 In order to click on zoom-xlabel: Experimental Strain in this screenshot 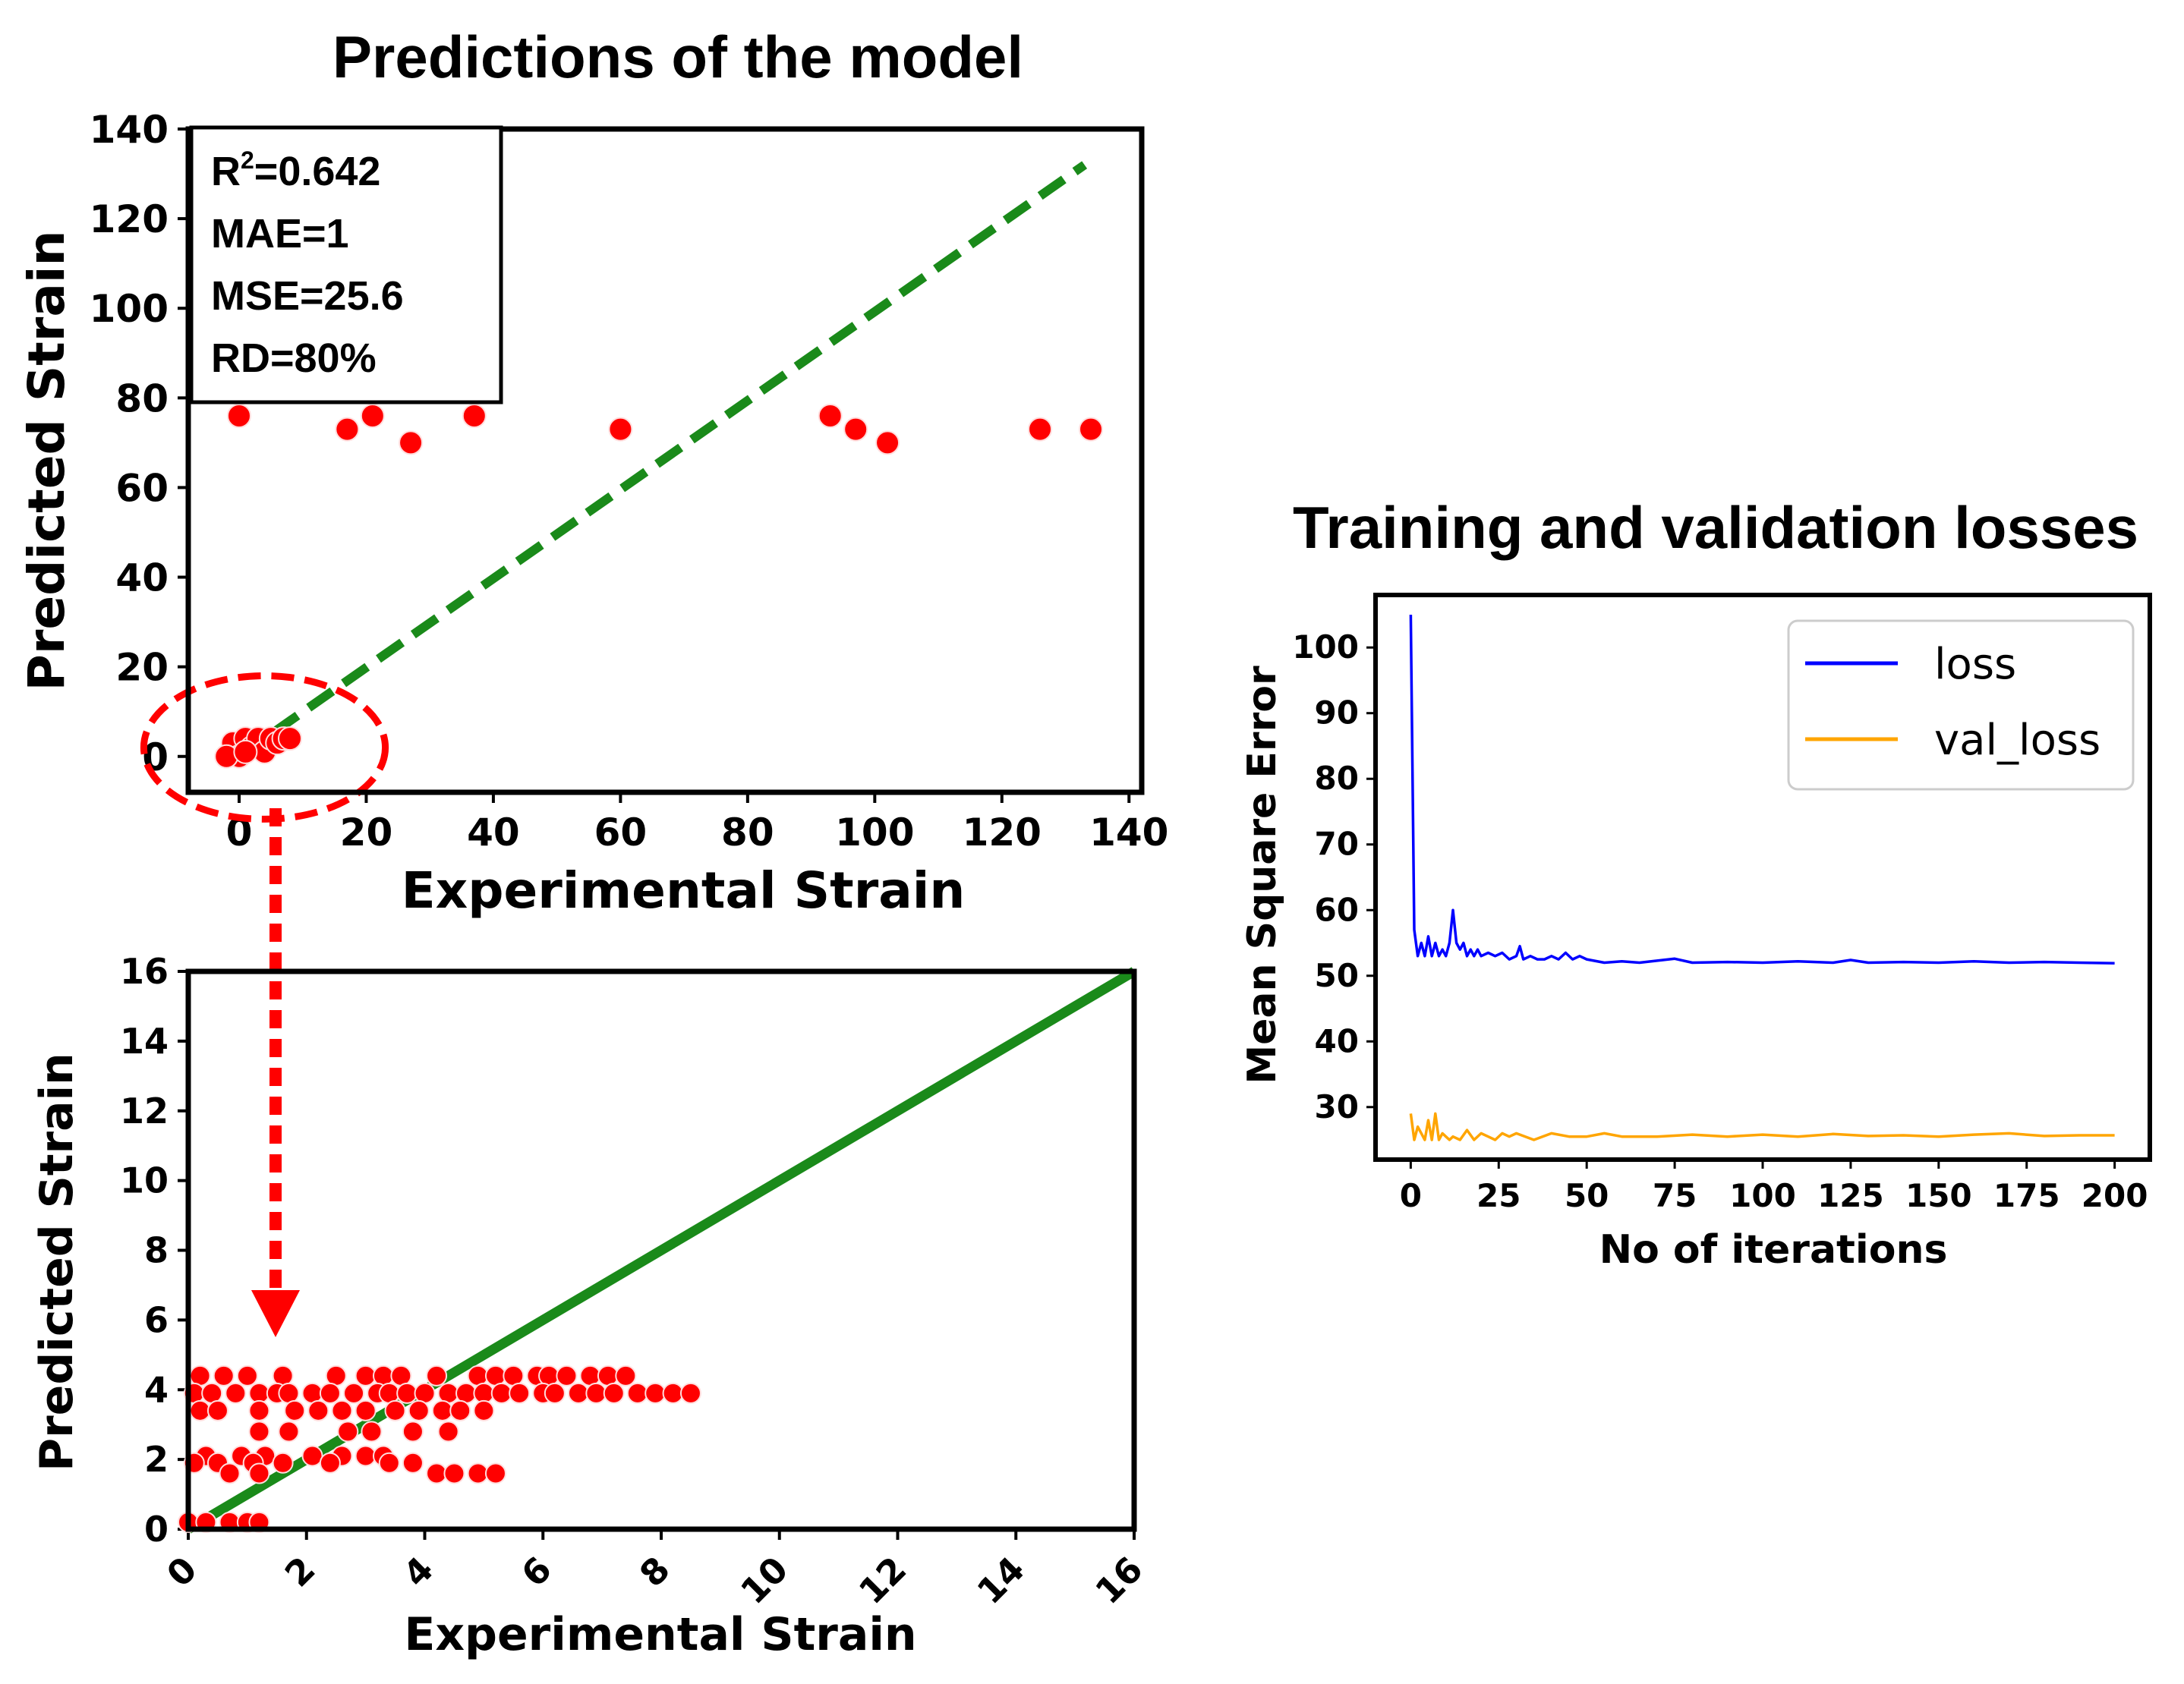, I will do `click(660, 1634)`.